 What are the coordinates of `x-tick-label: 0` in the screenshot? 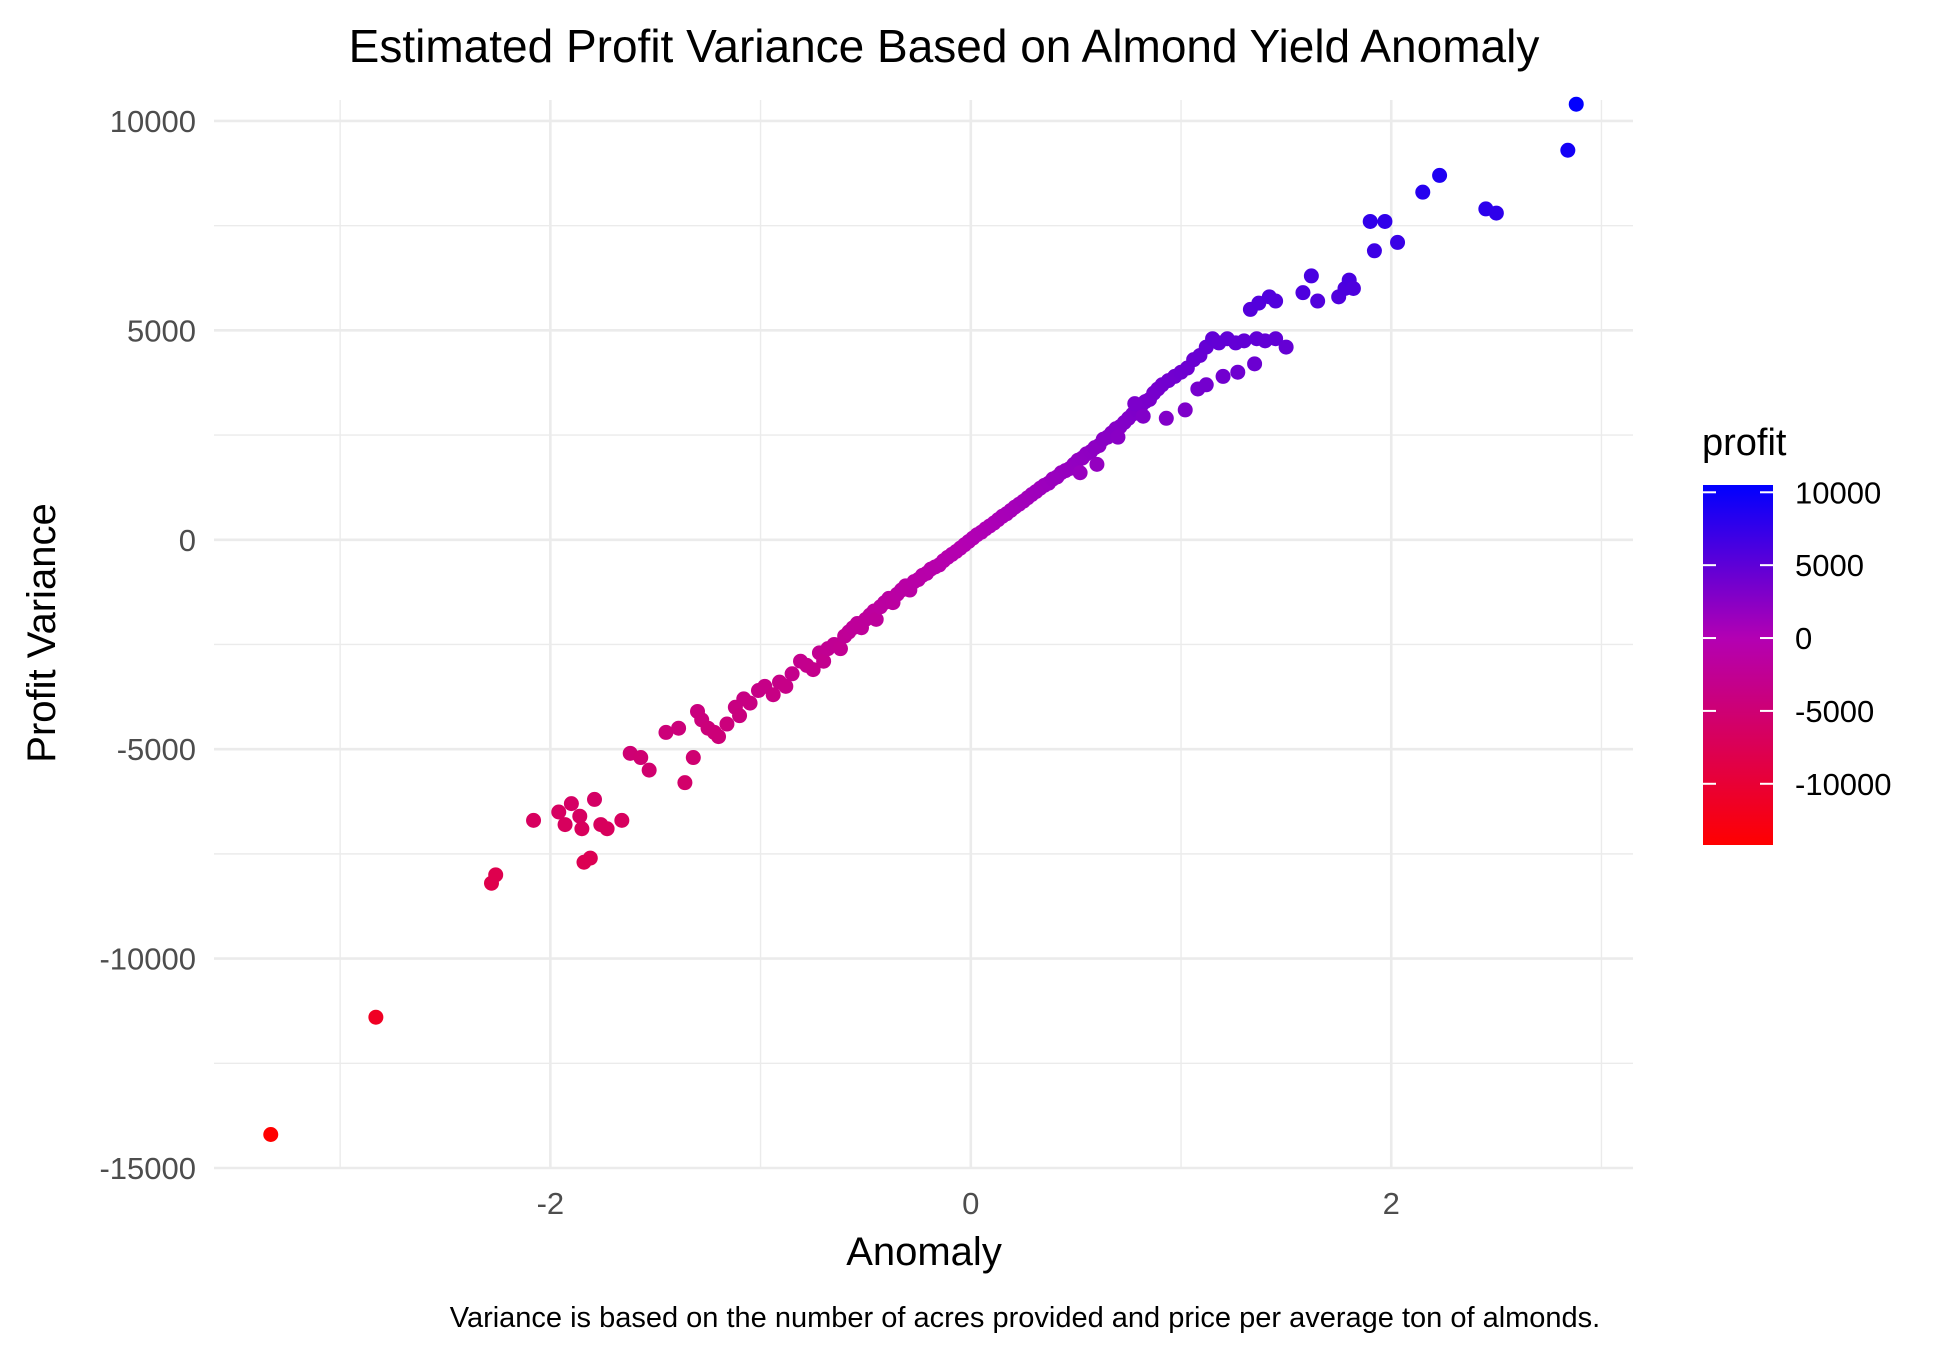 It's located at (970, 1203).